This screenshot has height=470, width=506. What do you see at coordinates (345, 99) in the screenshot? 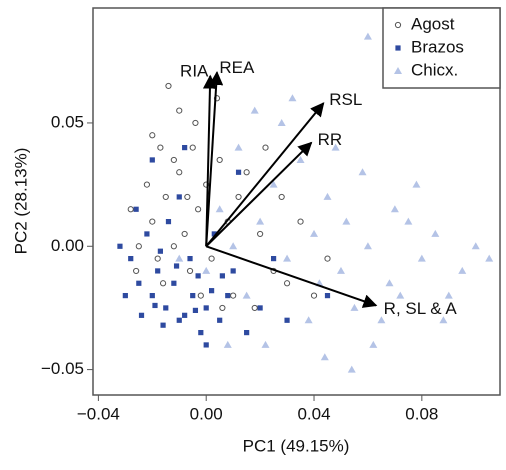
I see `loading-label: RSL` at bounding box center [345, 99].